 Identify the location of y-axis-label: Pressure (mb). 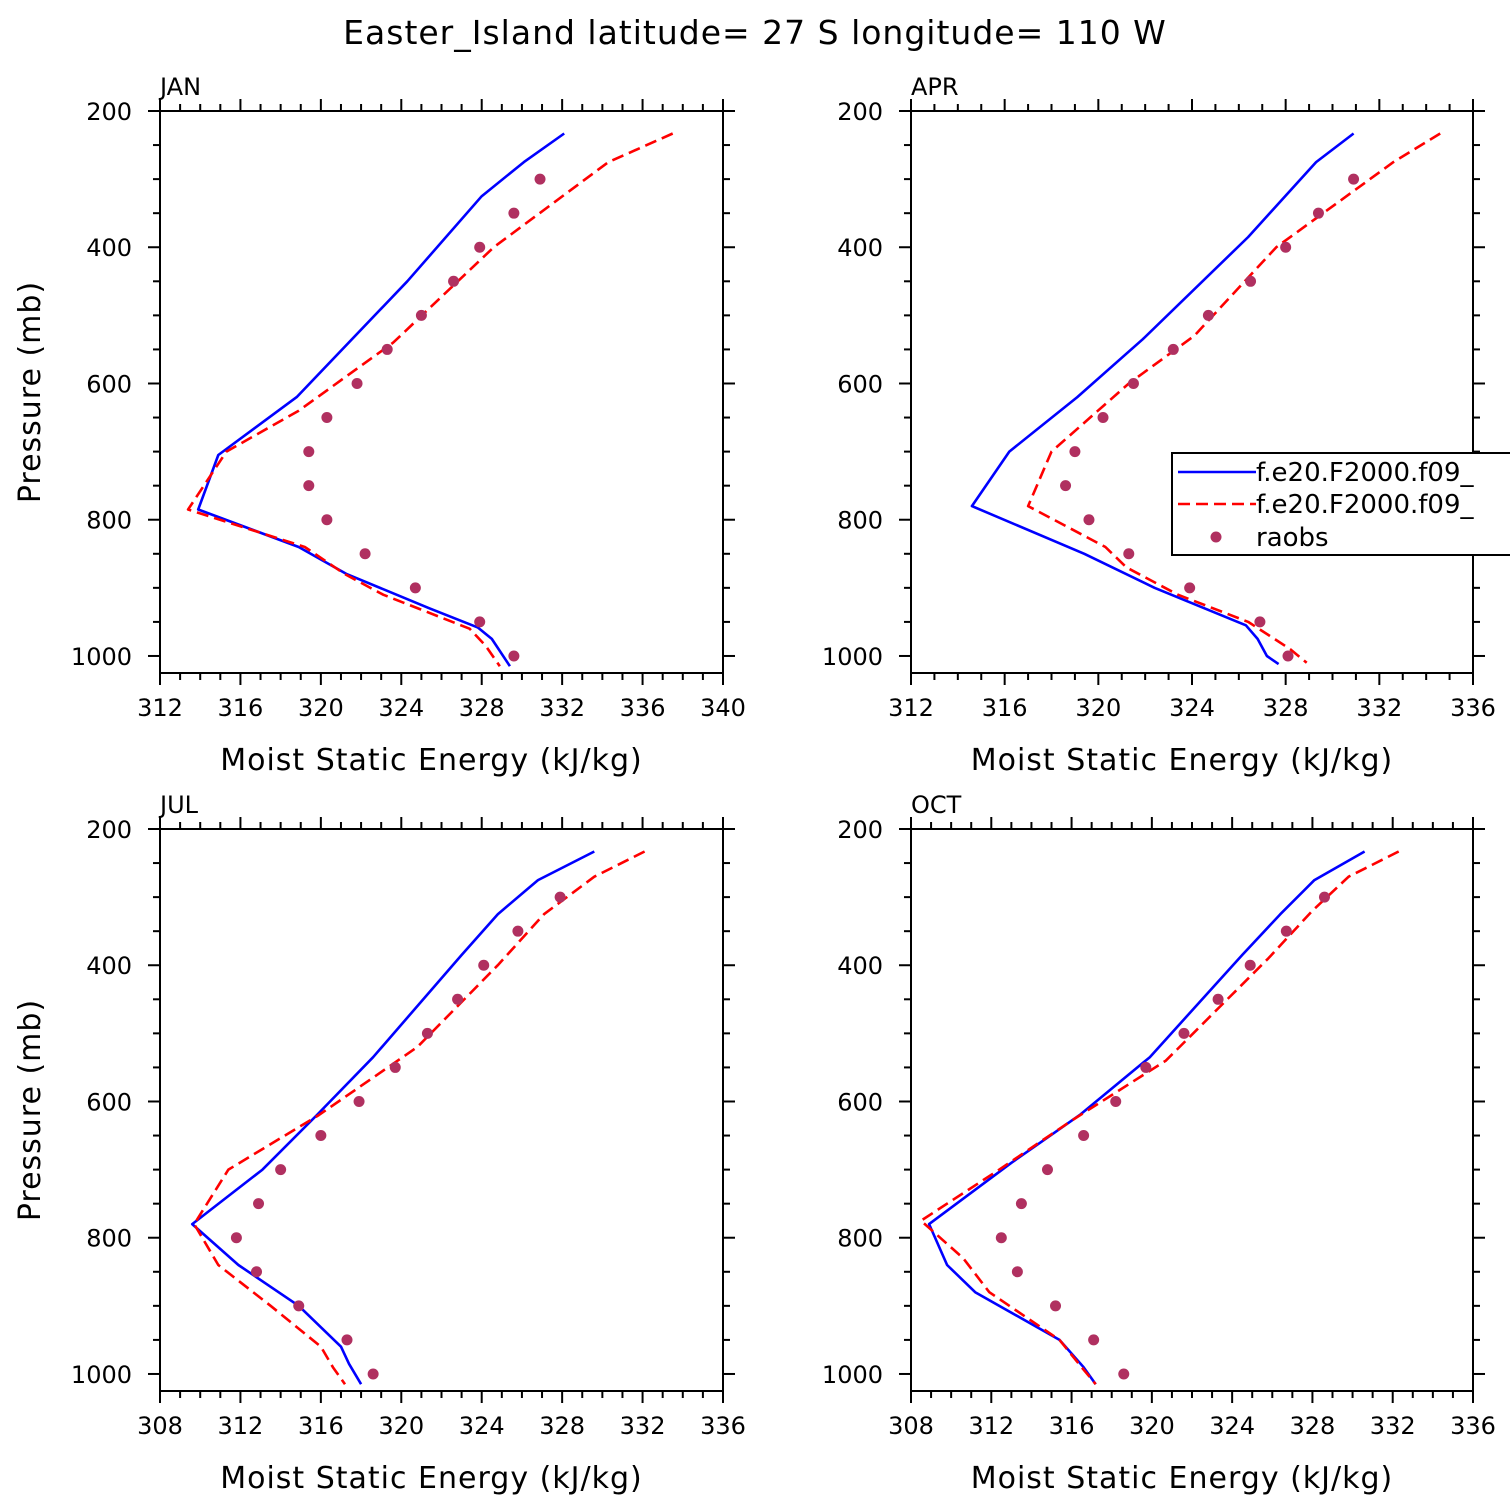
(30, 392).